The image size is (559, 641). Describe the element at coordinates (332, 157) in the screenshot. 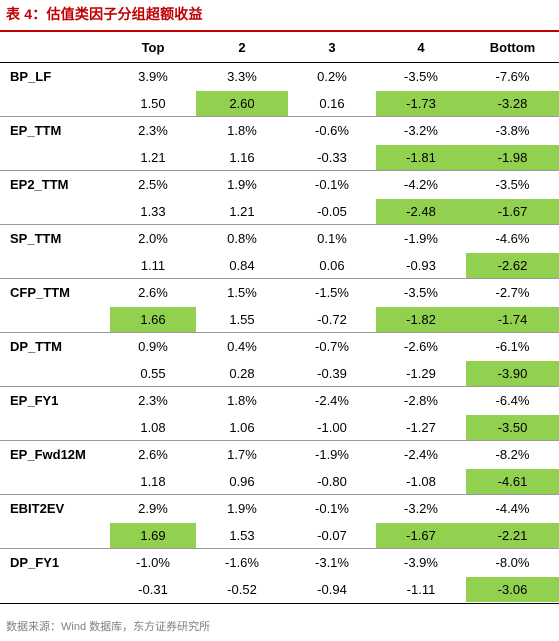

I see `tstat-cell: -0.33` at that location.